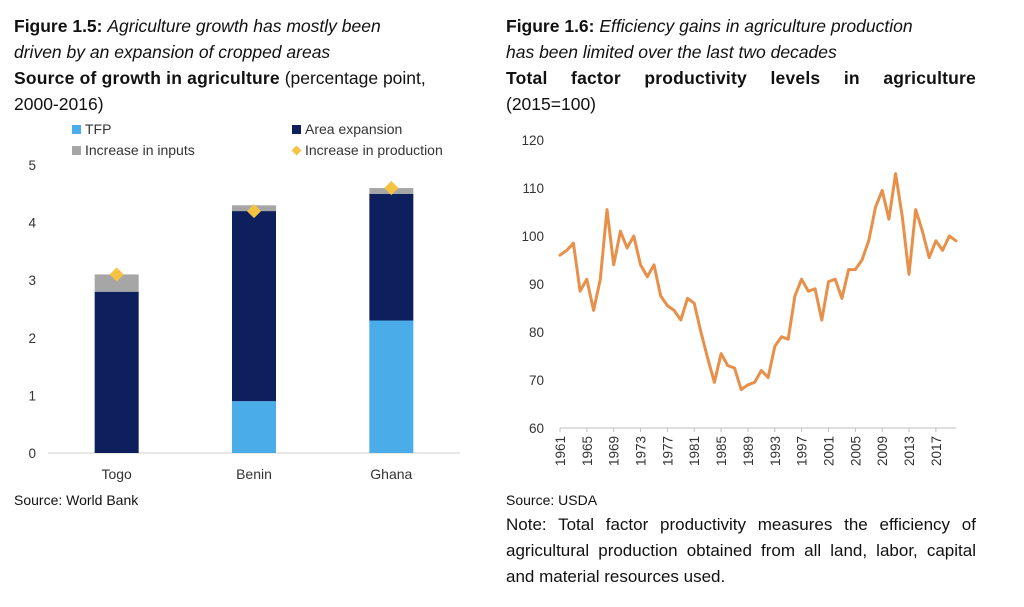 Image resolution: width=1024 pixels, height=607 pixels. What do you see at coordinates (560, 451) in the screenshot?
I see `x-tick-label: 1961` at bounding box center [560, 451].